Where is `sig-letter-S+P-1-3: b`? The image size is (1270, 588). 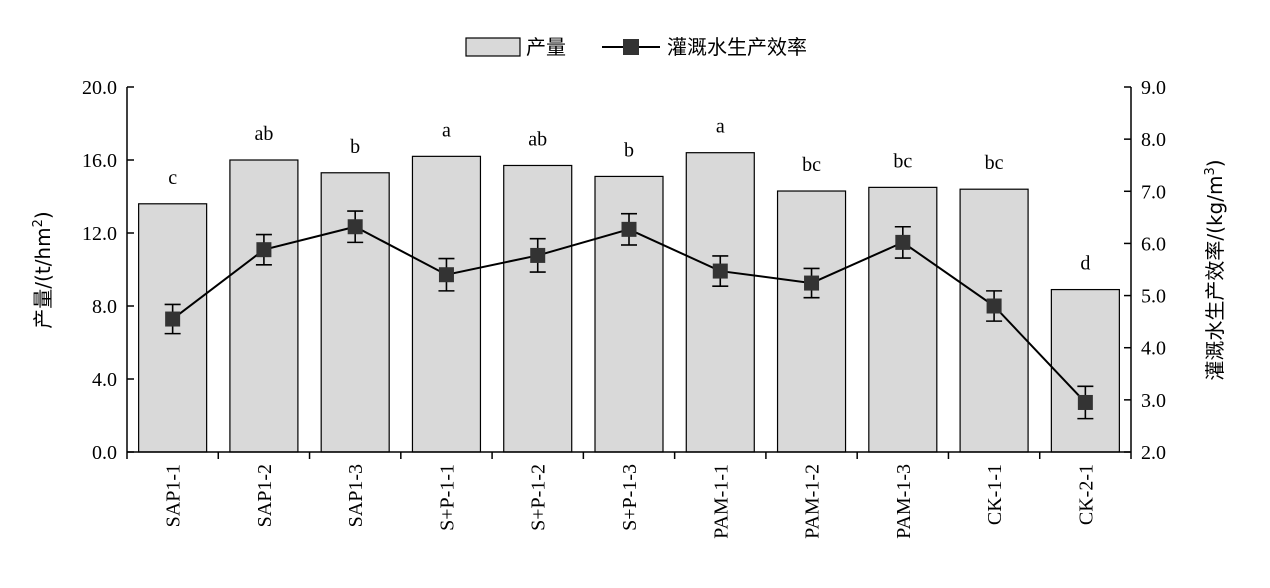 sig-letter-S+P-1-3: b is located at coordinates (629, 150).